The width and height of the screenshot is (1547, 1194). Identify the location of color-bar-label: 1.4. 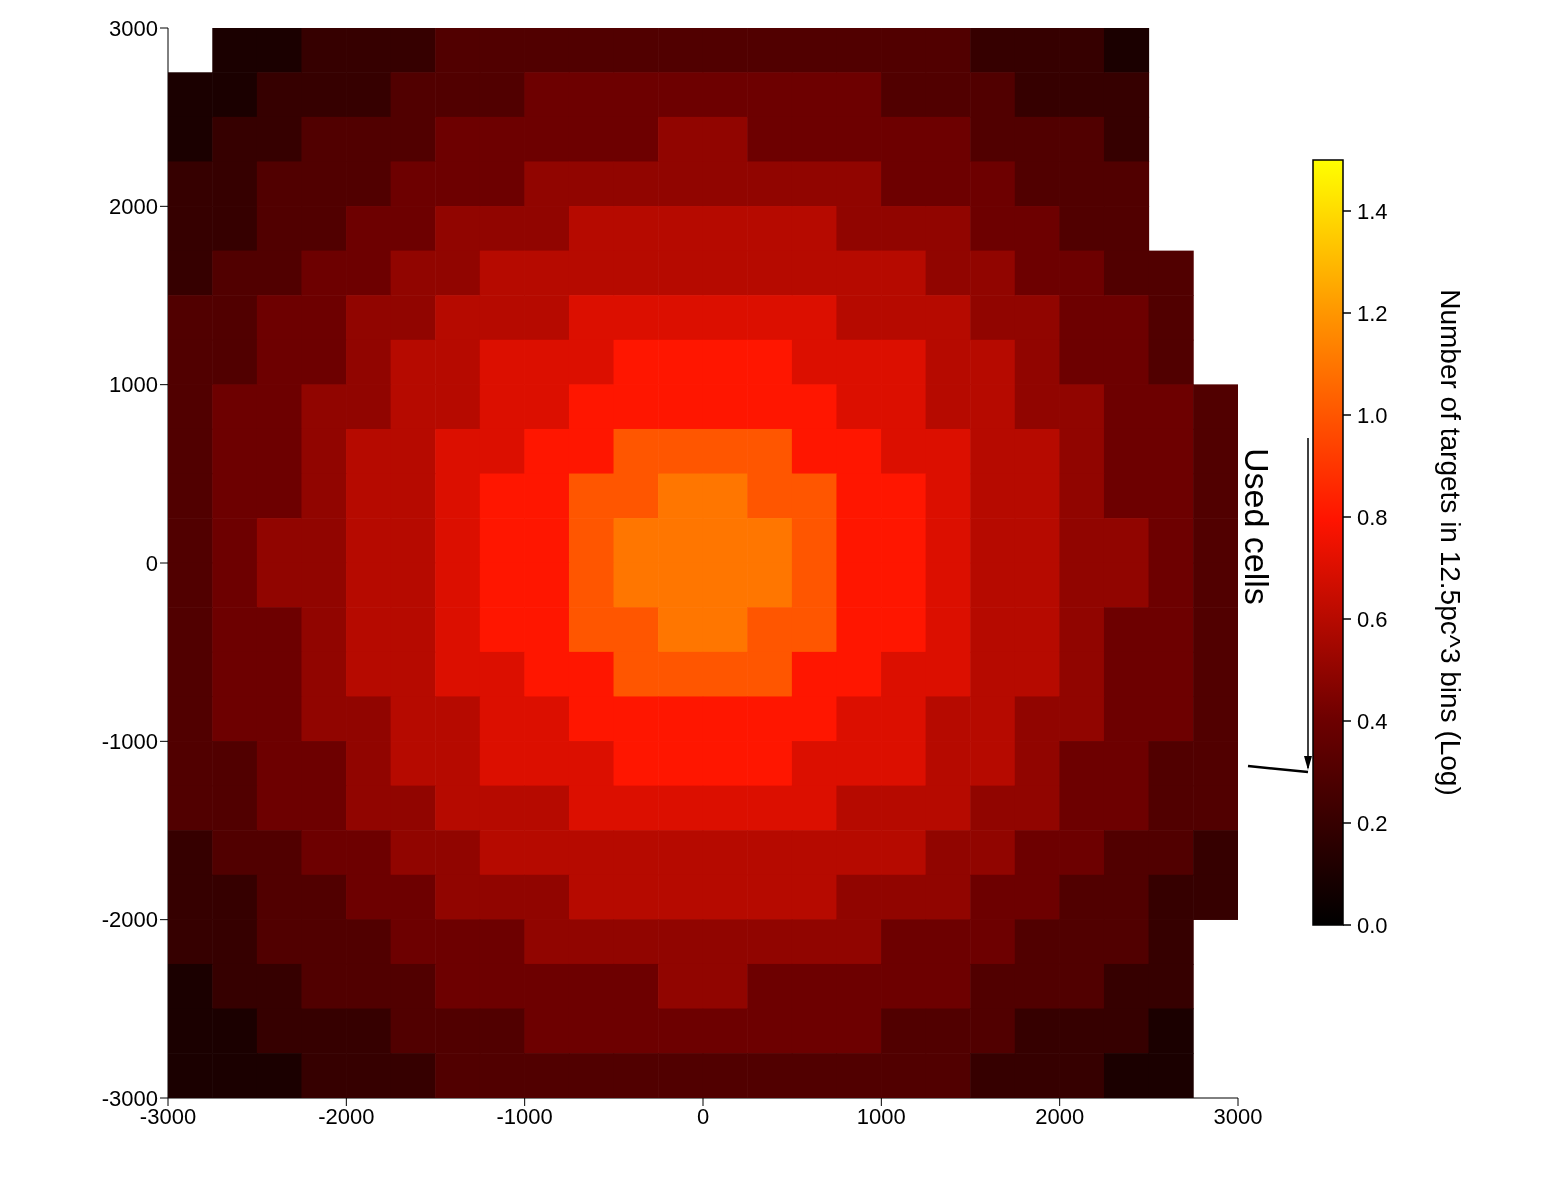
(1372, 211).